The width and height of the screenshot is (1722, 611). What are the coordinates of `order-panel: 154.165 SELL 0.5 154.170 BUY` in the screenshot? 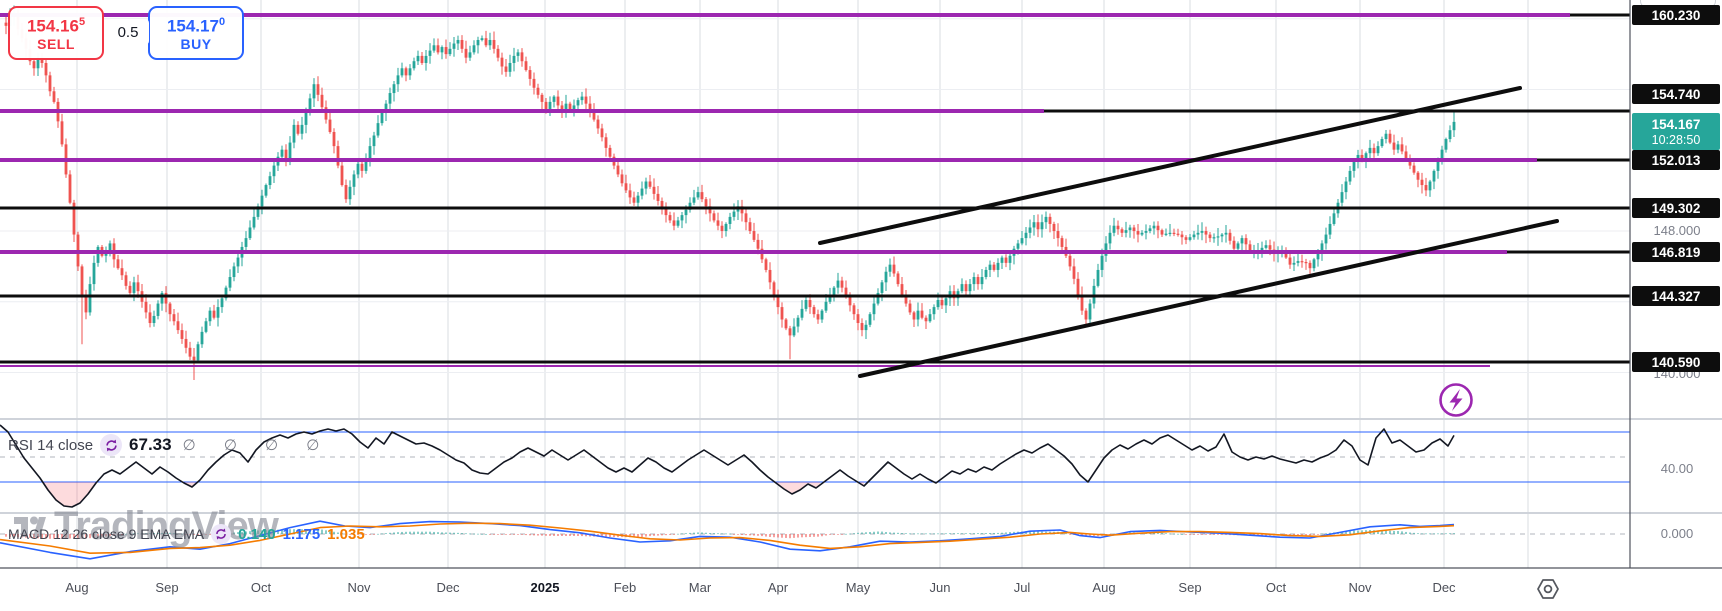 It's located at (126, 33).